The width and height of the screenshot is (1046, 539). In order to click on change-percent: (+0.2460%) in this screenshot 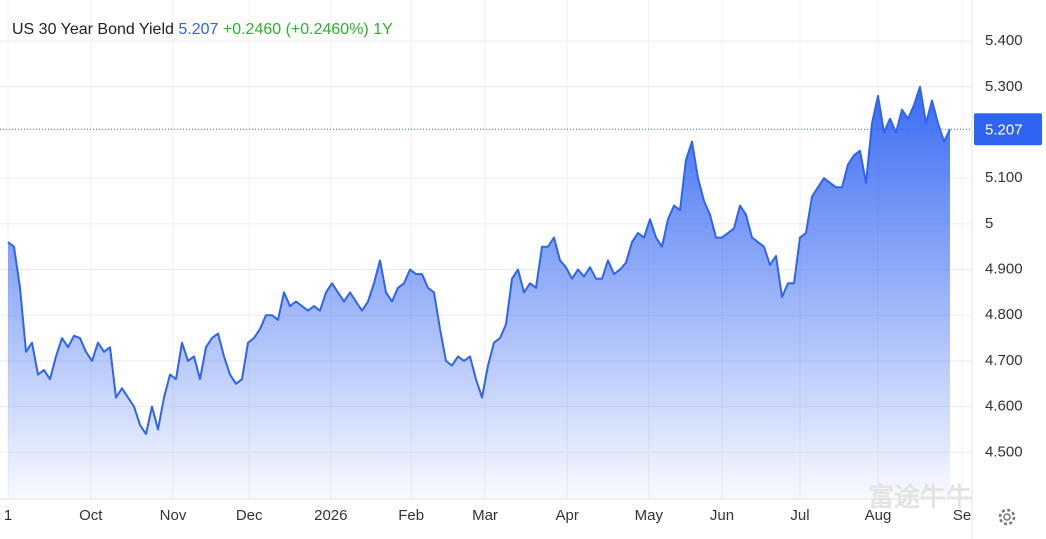, I will do `click(327, 29)`.